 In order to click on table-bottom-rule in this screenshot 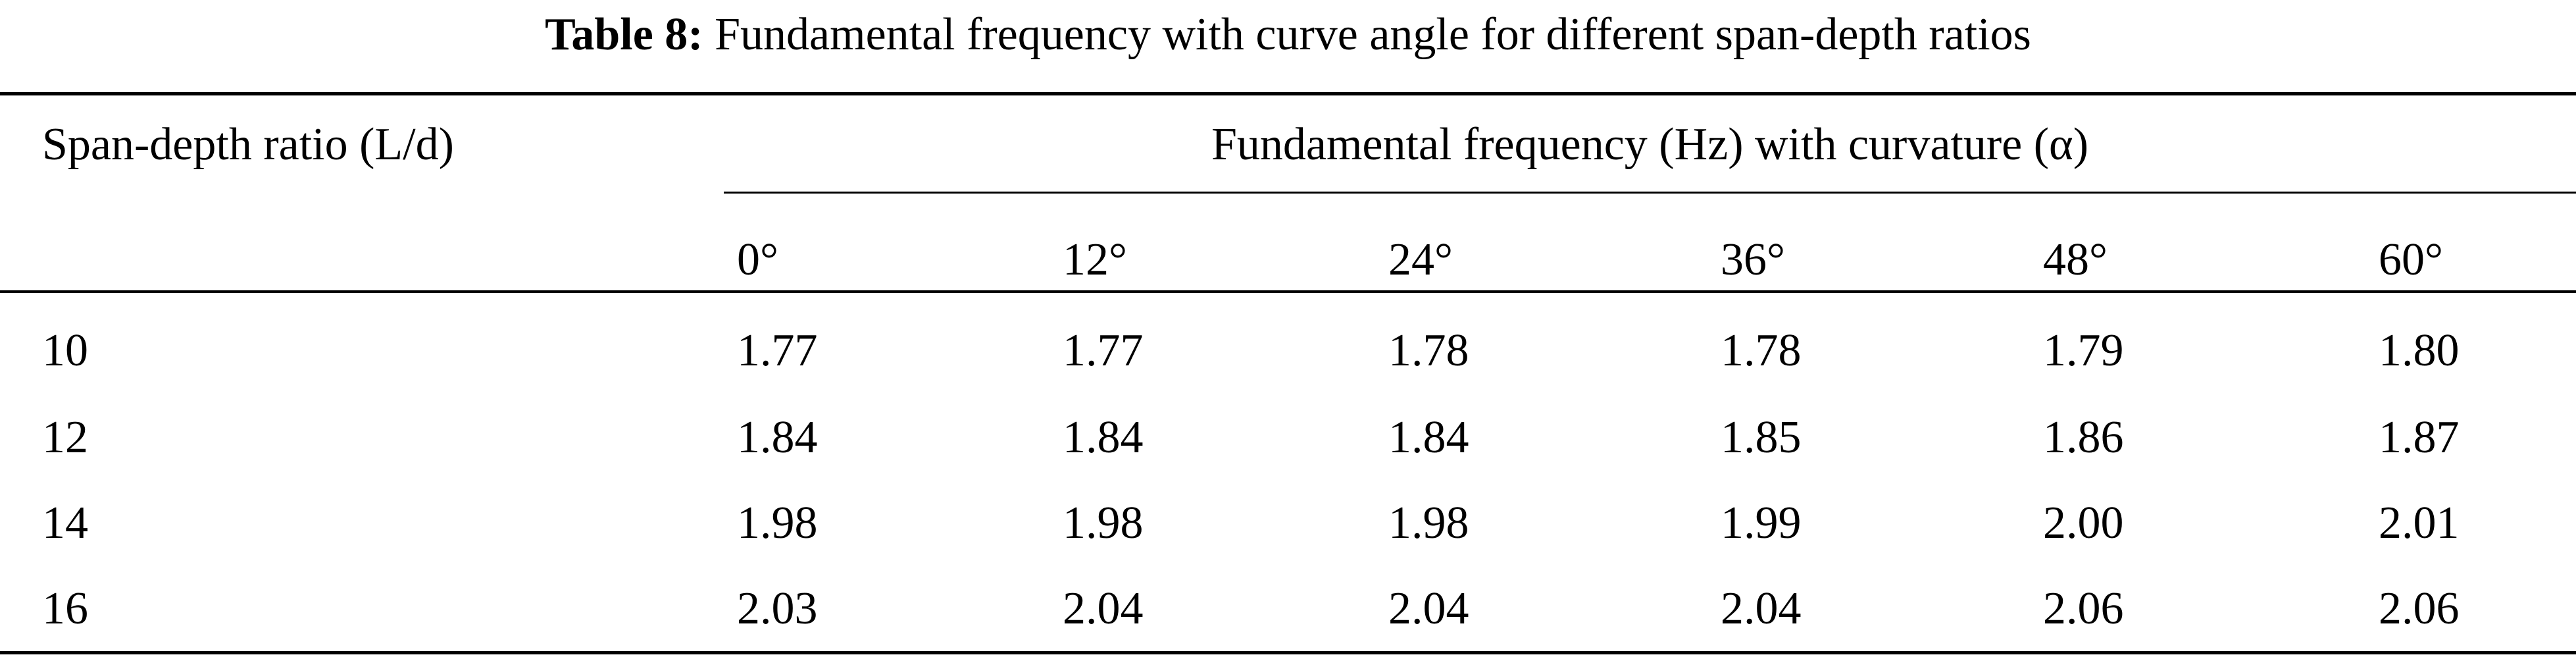, I will do `click(1288, 653)`.